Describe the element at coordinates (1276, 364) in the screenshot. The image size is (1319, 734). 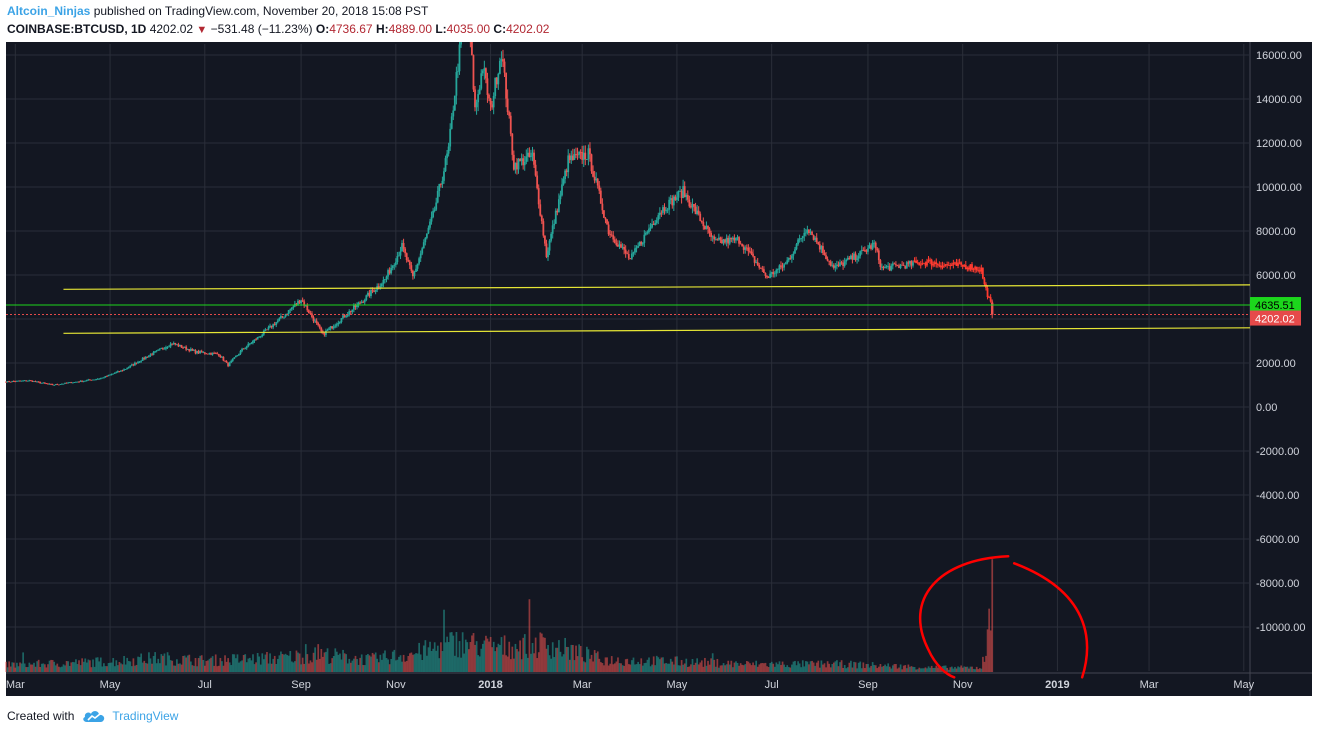
I see `y-tick-label: 2000.00` at that location.